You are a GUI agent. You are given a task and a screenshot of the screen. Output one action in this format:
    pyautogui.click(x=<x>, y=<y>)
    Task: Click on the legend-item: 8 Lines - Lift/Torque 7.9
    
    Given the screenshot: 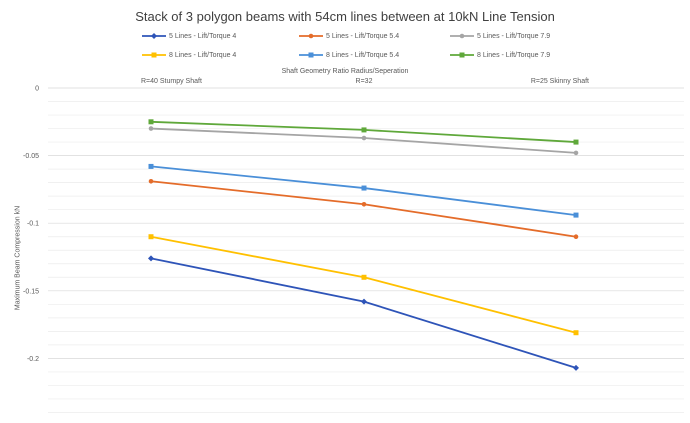 What is the action you would take?
    pyautogui.click(x=500, y=55)
    